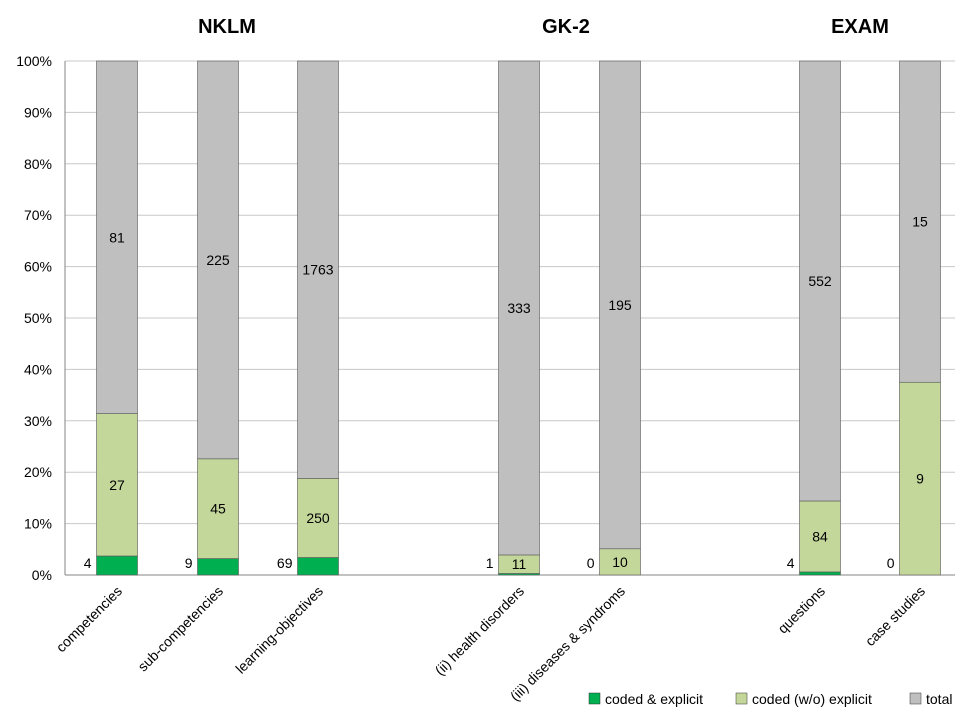  I want to click on value-label-coded-wo-explicit: 45, so click(218, 509).